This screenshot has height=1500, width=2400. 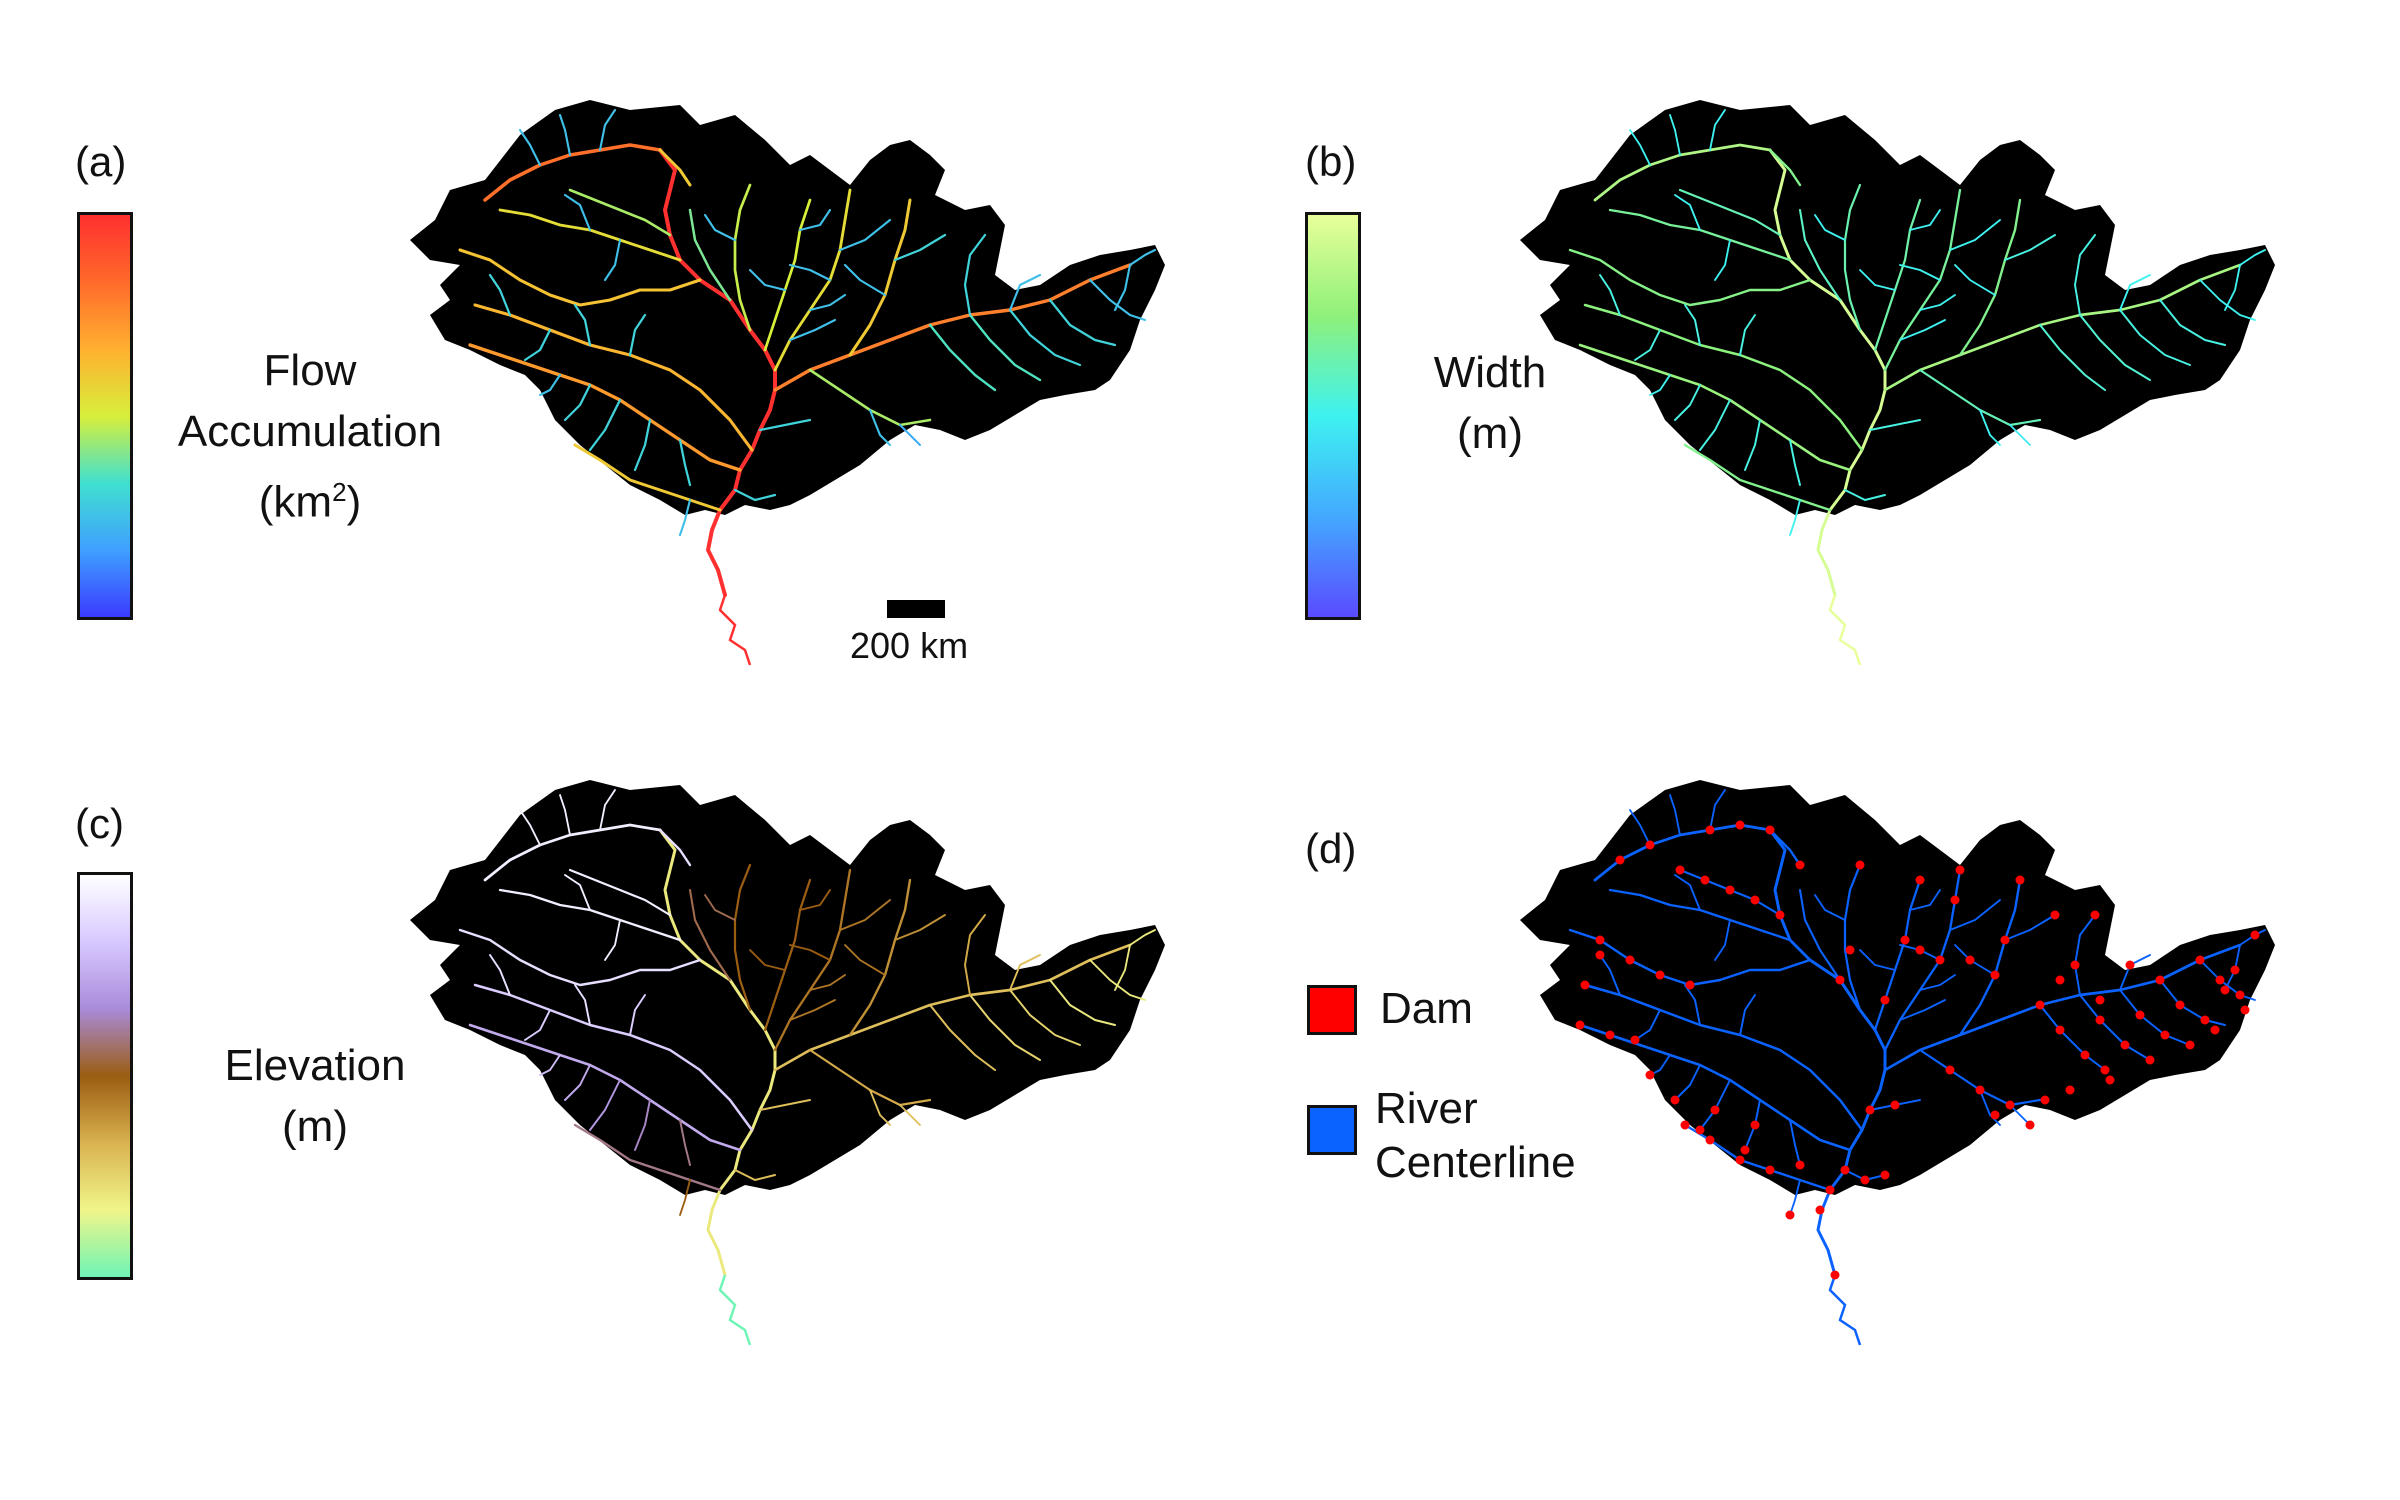 I want to click on basin-outline, so click(x=1897, y=987).